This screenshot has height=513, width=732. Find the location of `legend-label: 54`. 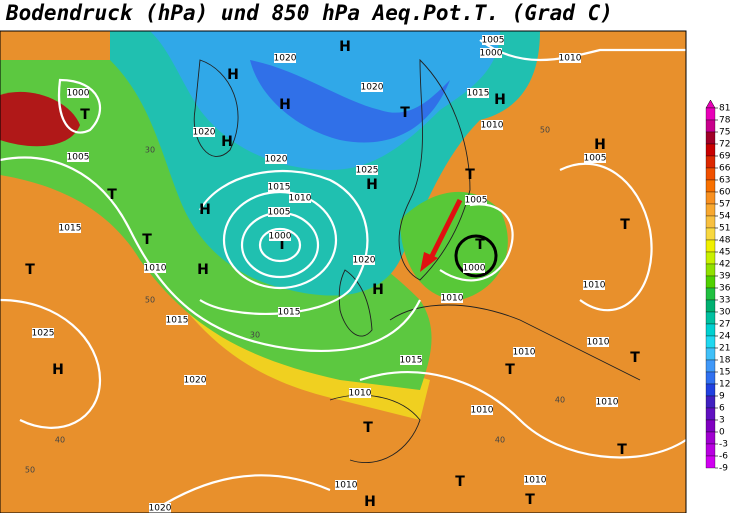

legend-label: 54 is located at coordinates (725, 217).